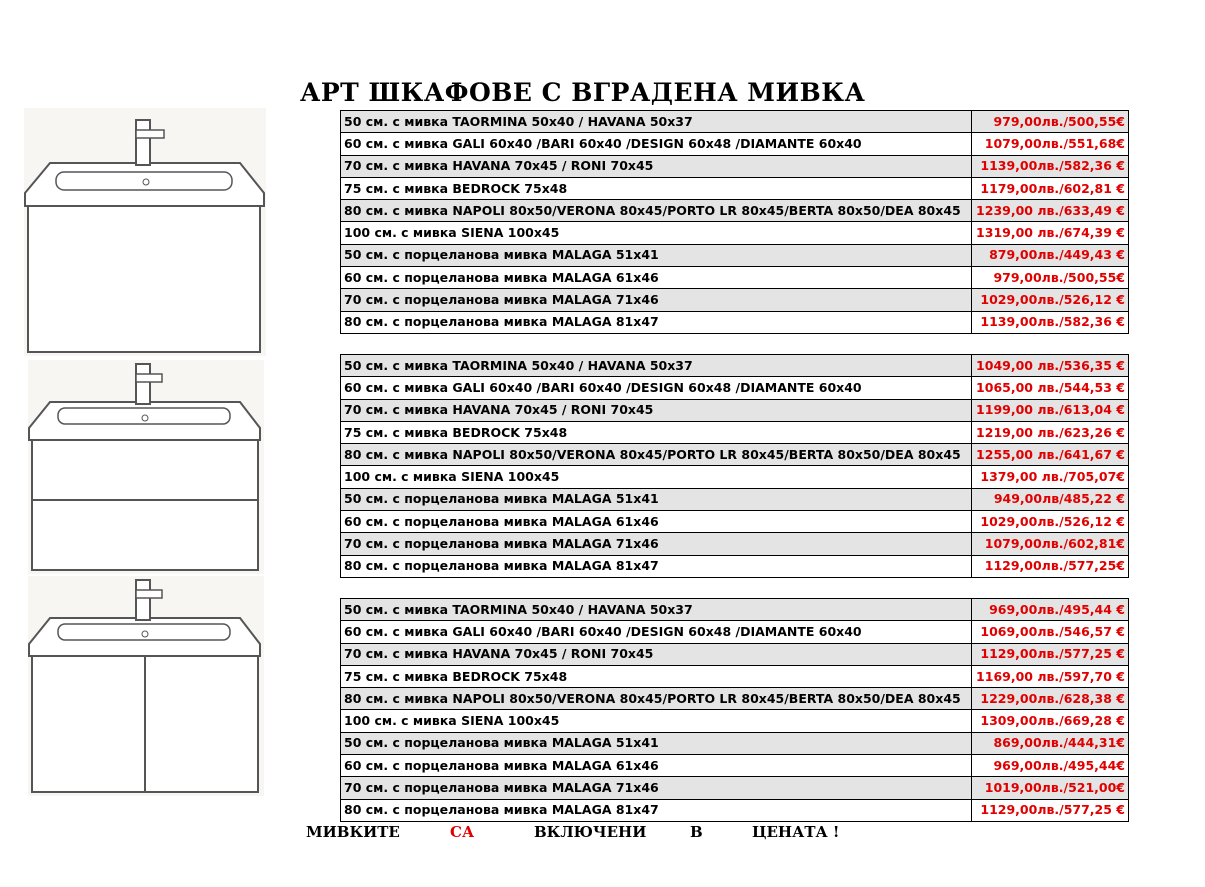 Image resolution: width=1205 pixels, height=887 pixels. What do you see at coordinates (1050, 388) in the screenshot?
I see `product-price: 1065,00 лв./544,53 €` at bounding box center [1050, 388].